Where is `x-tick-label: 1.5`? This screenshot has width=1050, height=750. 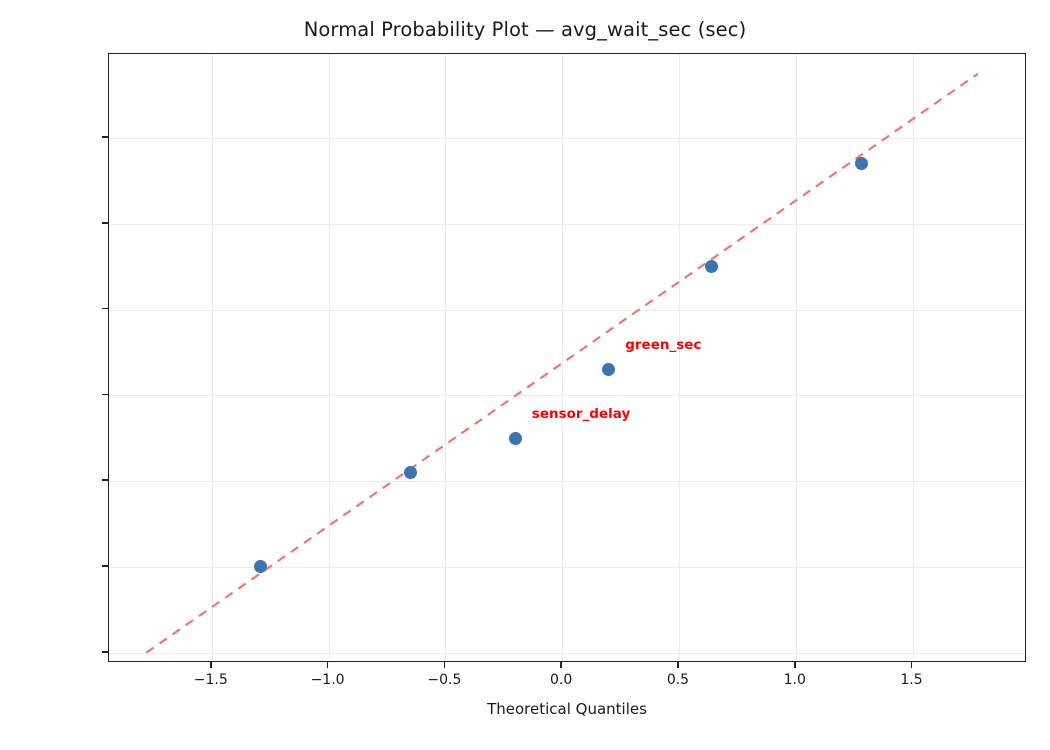 x-tick-label: 1.5 is located at coordinates (911, 680).